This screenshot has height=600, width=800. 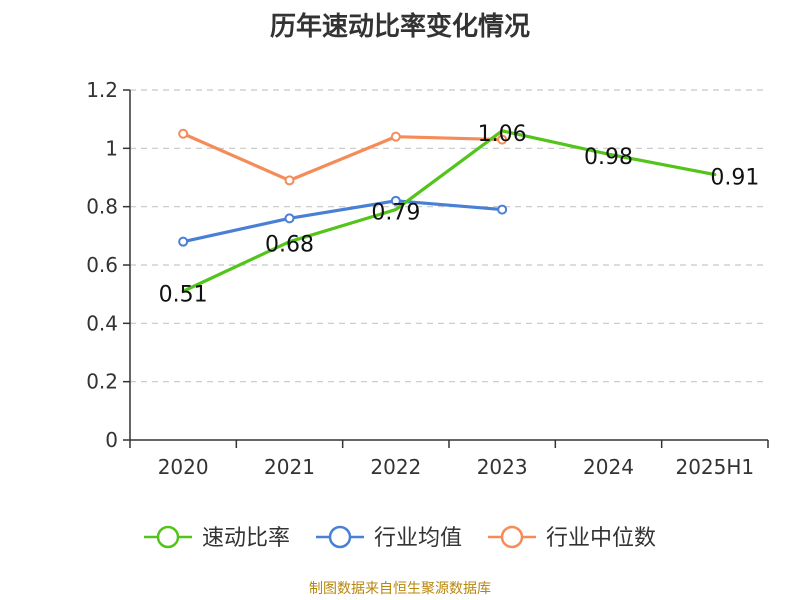 I want to click on x-tick-label: 2024, so click(x=608, y=467).